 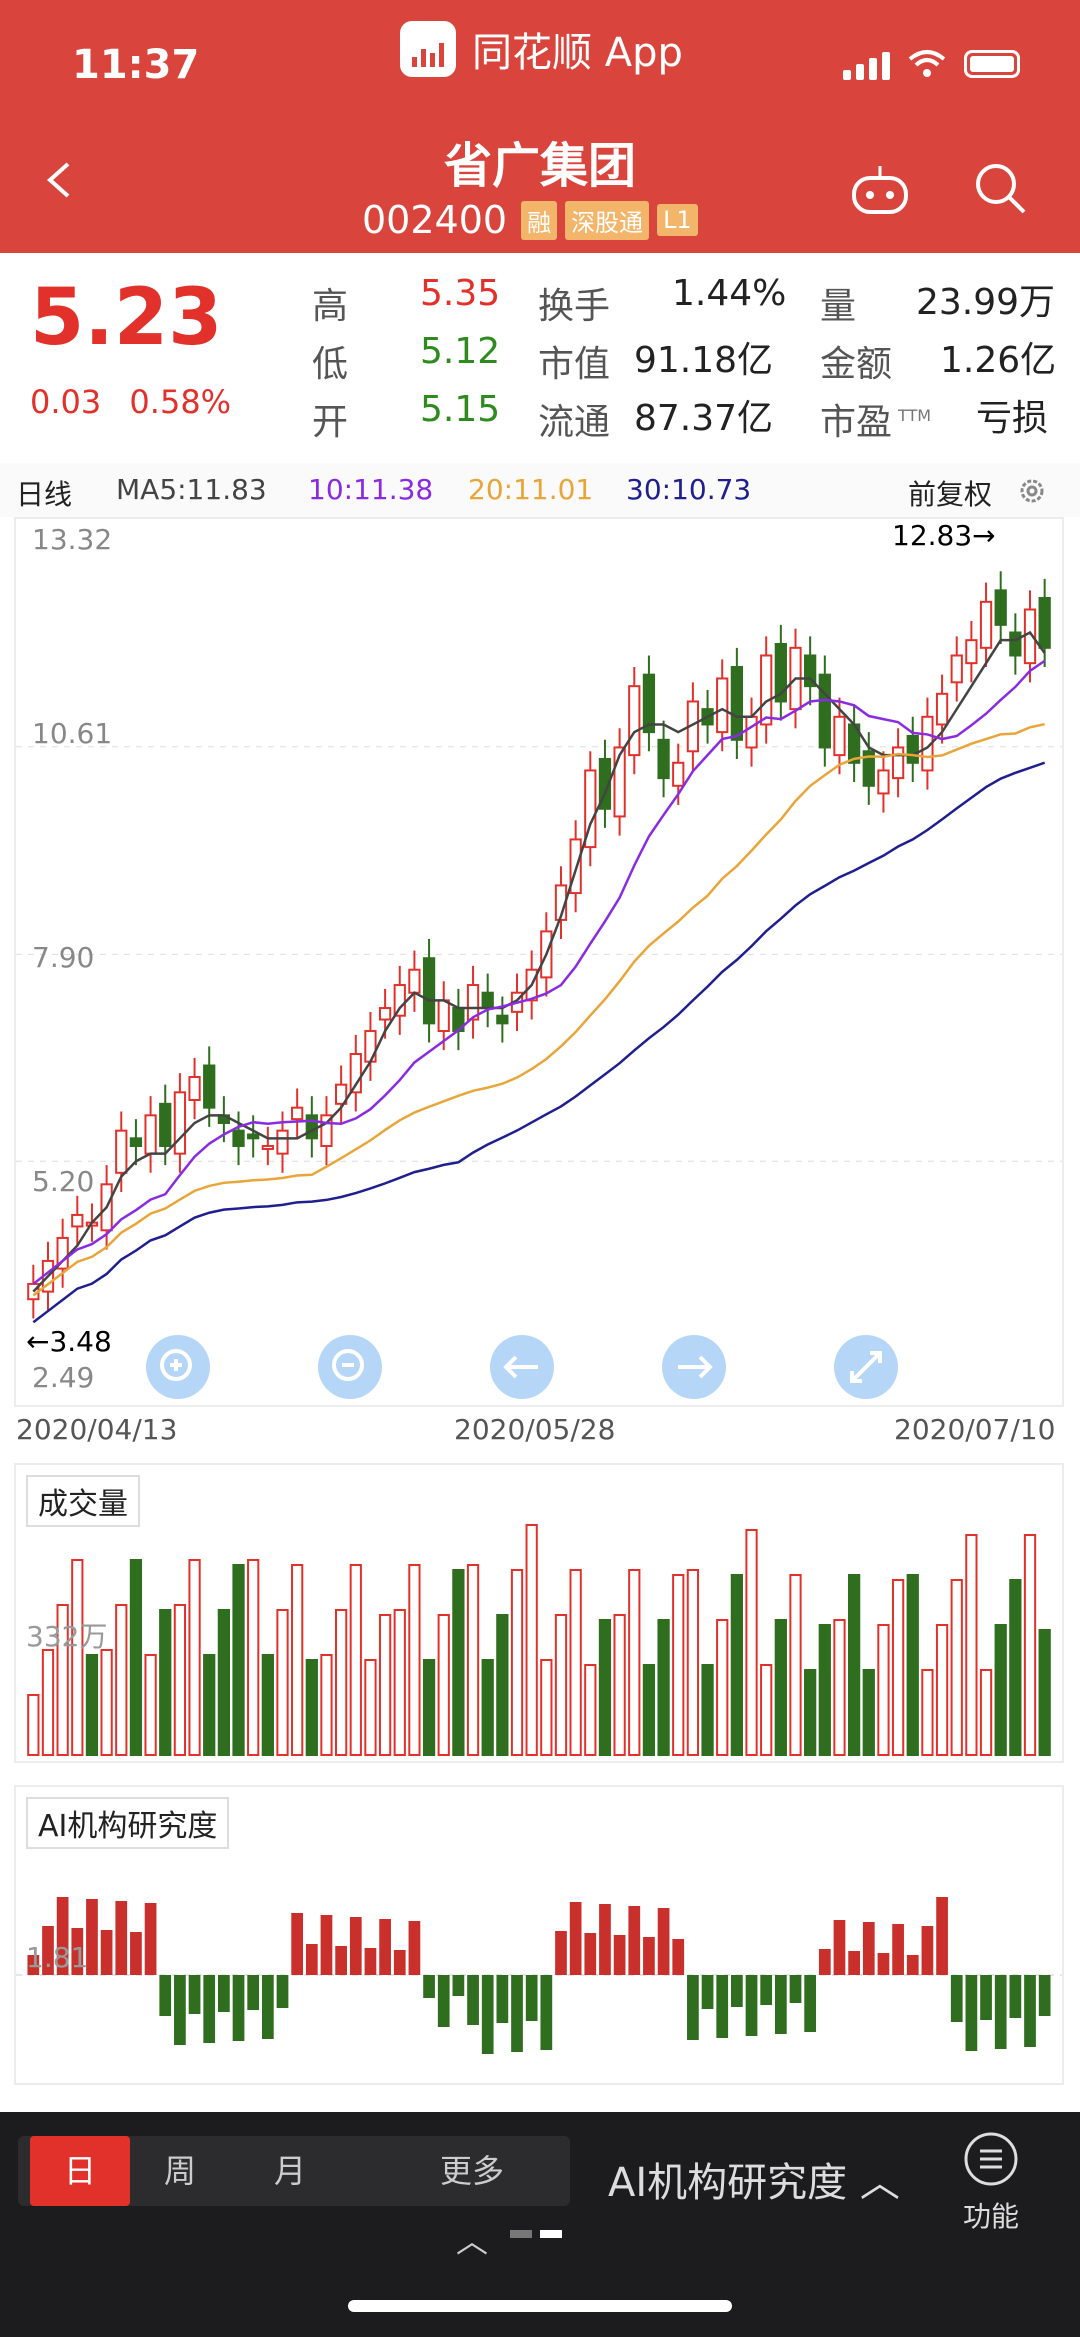 What do you see at coordinates (539, 1613) in the screenshot?
I see `volume-panel: 成交量 332万` at bounding box center [539, 1613].